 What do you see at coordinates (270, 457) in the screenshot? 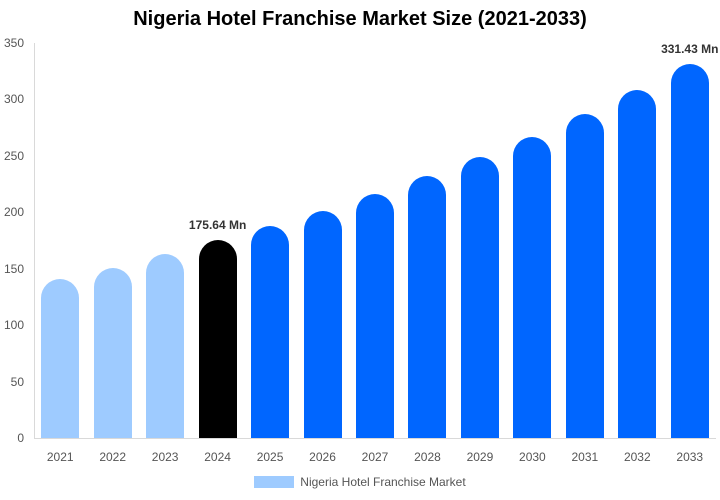
I see `x-tick-label: 2025` at bounding box center [270, 457].